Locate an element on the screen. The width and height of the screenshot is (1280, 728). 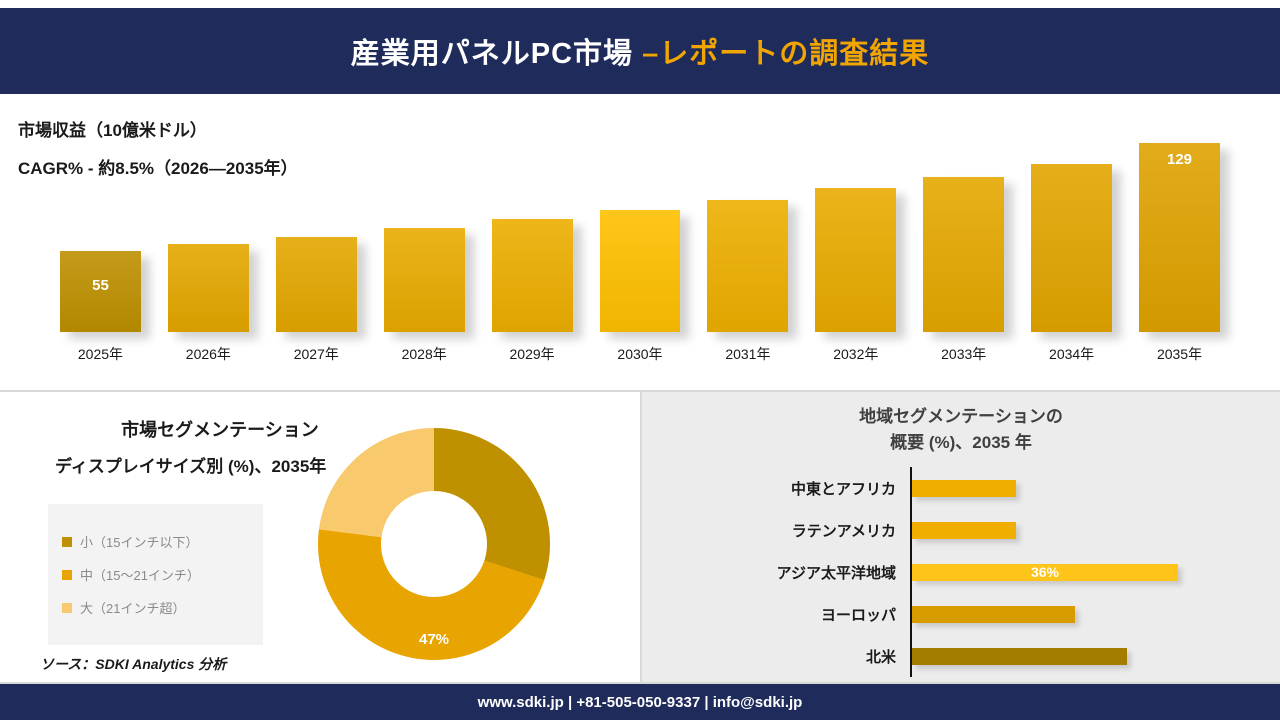
revenue-chart-subtitle: CAGR% - 約8.5%（2026―2035年） is located at coordinates (158, 168).